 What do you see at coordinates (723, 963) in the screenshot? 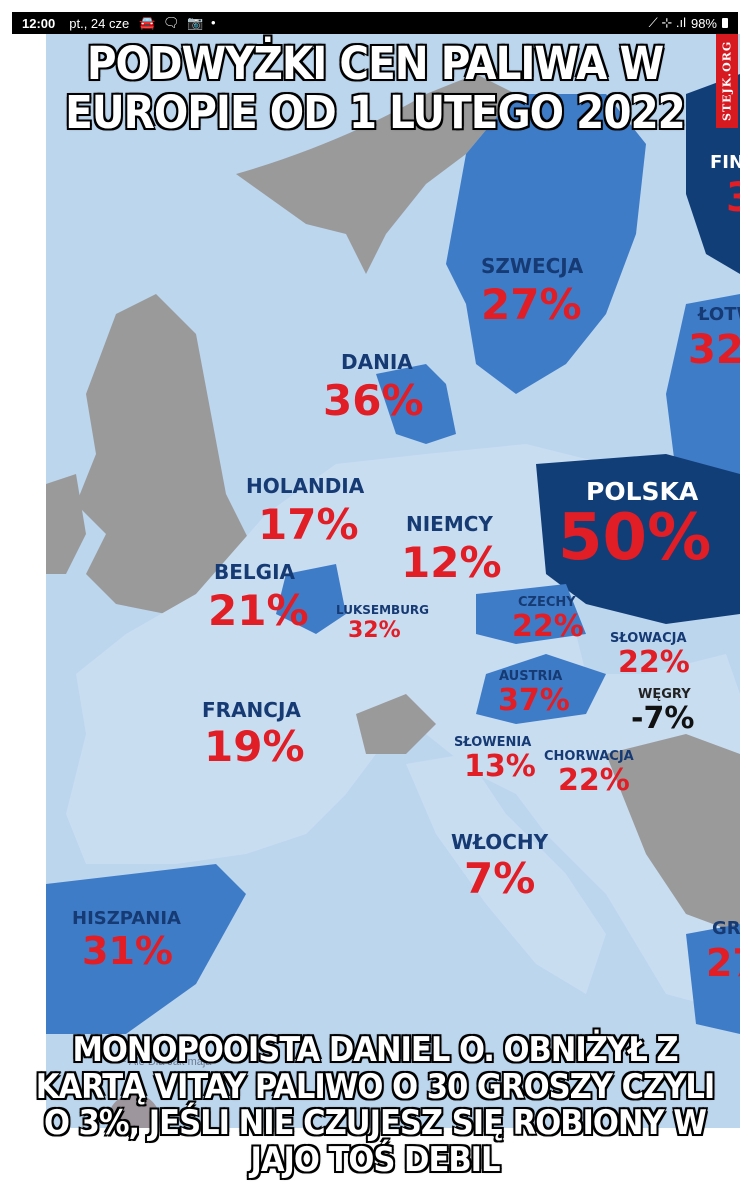
I see `value-grecja: 27` at bounding box center [723, 963].